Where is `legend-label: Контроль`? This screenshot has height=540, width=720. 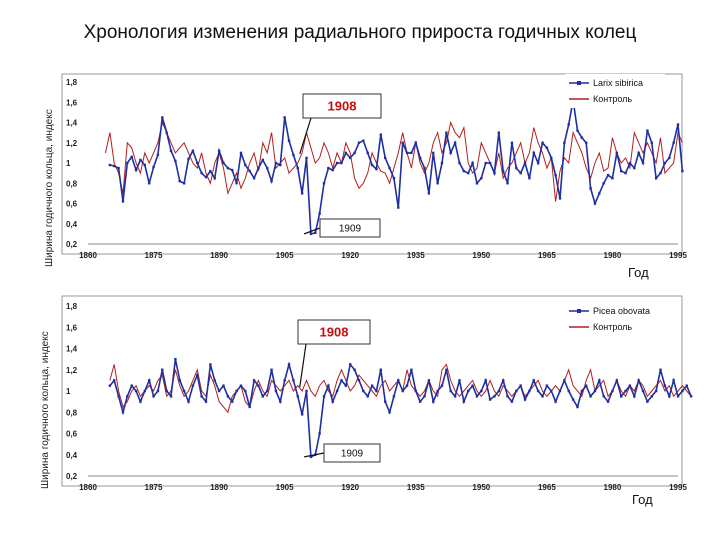 legend-label: Контроль is located at coordinates (612, 99).